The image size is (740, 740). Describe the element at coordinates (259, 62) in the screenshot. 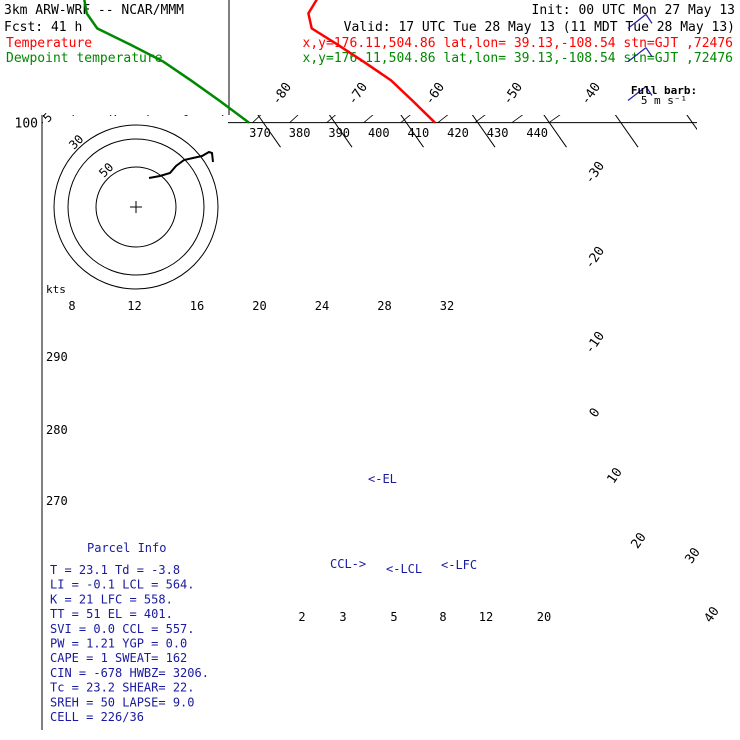

I see `sounding-profiles` at that location.